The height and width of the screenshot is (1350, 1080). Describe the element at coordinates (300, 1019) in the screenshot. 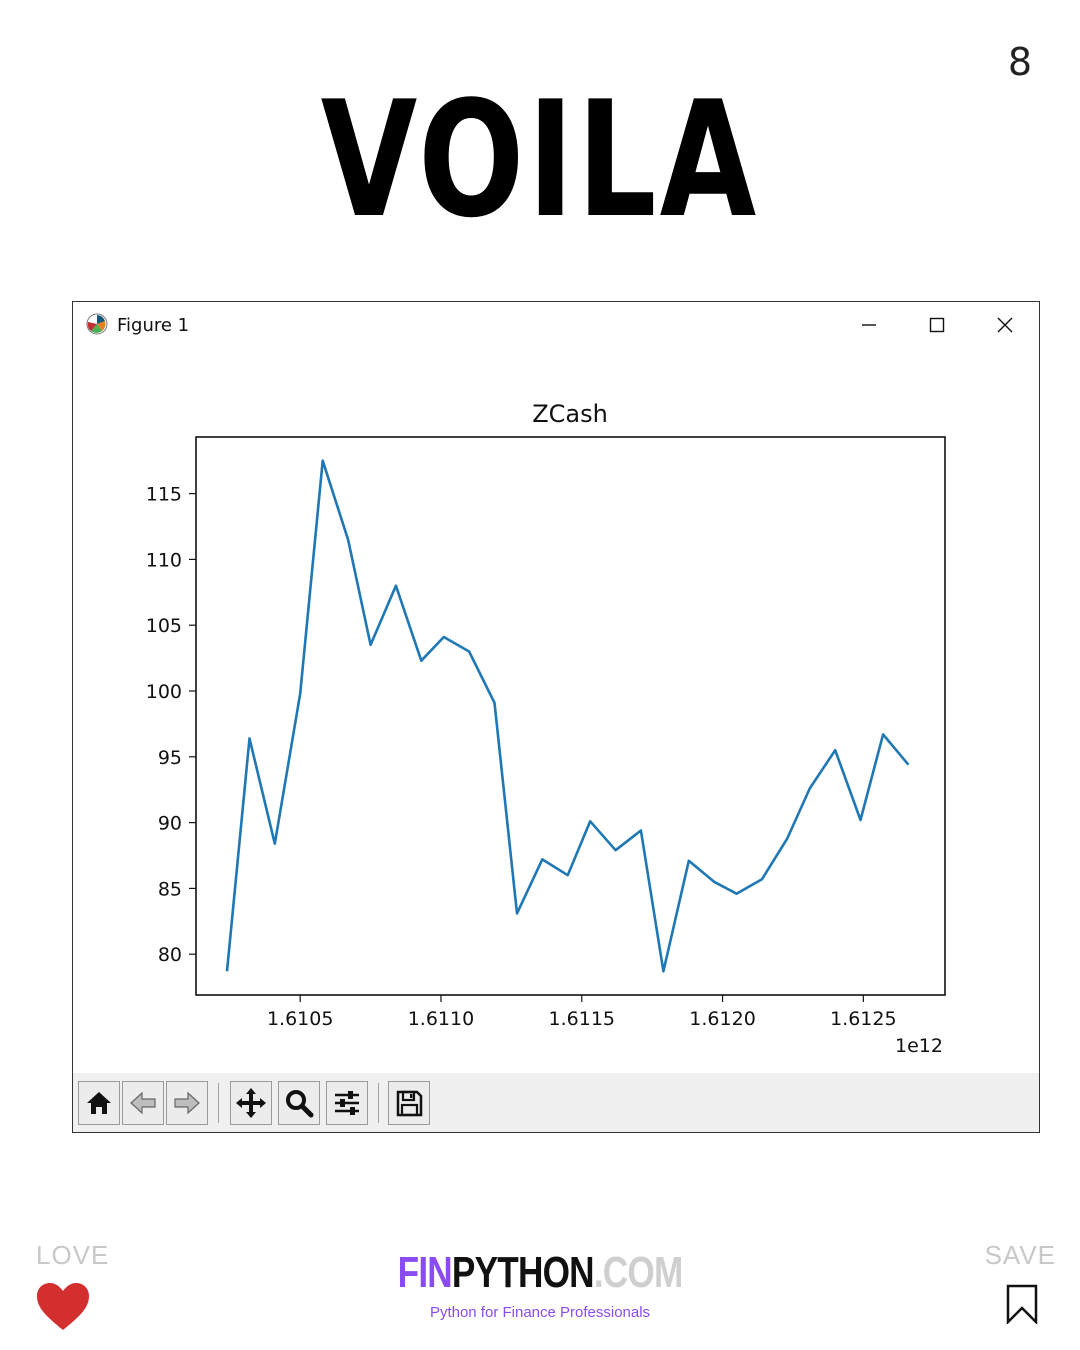

I see `x-tick-label: 1.6105` at that location.